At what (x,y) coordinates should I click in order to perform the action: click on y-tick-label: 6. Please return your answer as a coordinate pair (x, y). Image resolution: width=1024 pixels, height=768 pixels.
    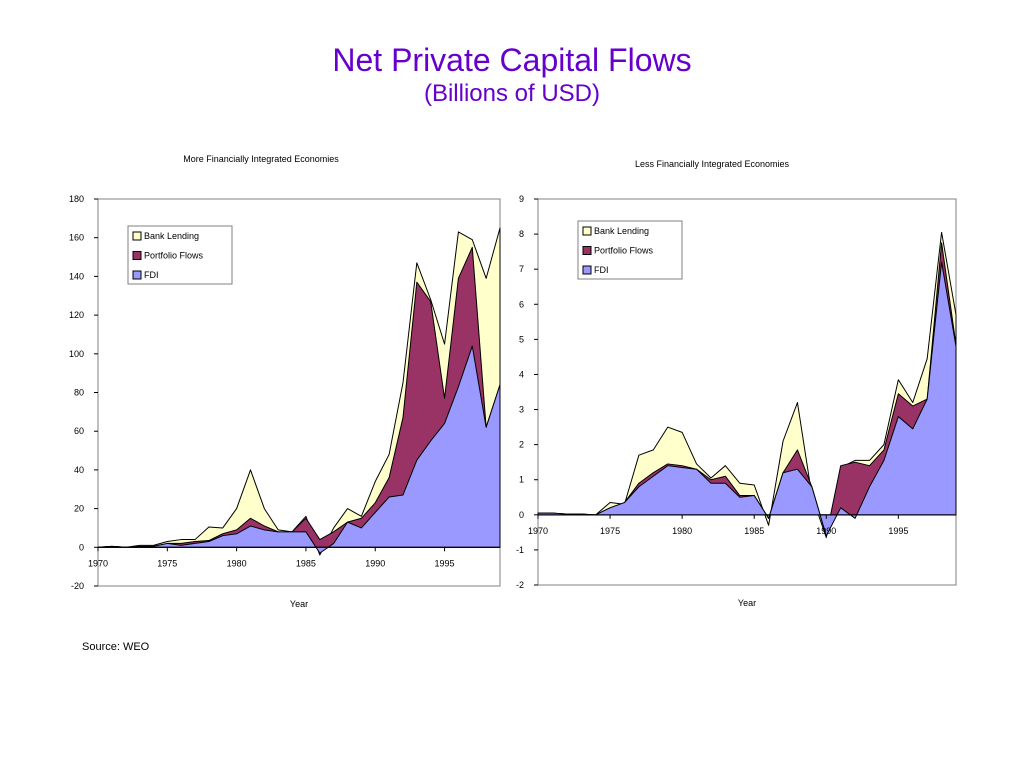
    Looking at the image, I should click on (521, 304).